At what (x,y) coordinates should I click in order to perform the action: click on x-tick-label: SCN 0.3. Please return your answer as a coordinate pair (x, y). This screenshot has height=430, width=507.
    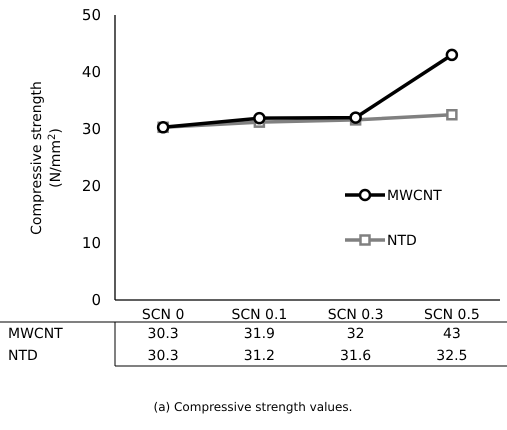
    Looking at the image, I should click on (356, 314).